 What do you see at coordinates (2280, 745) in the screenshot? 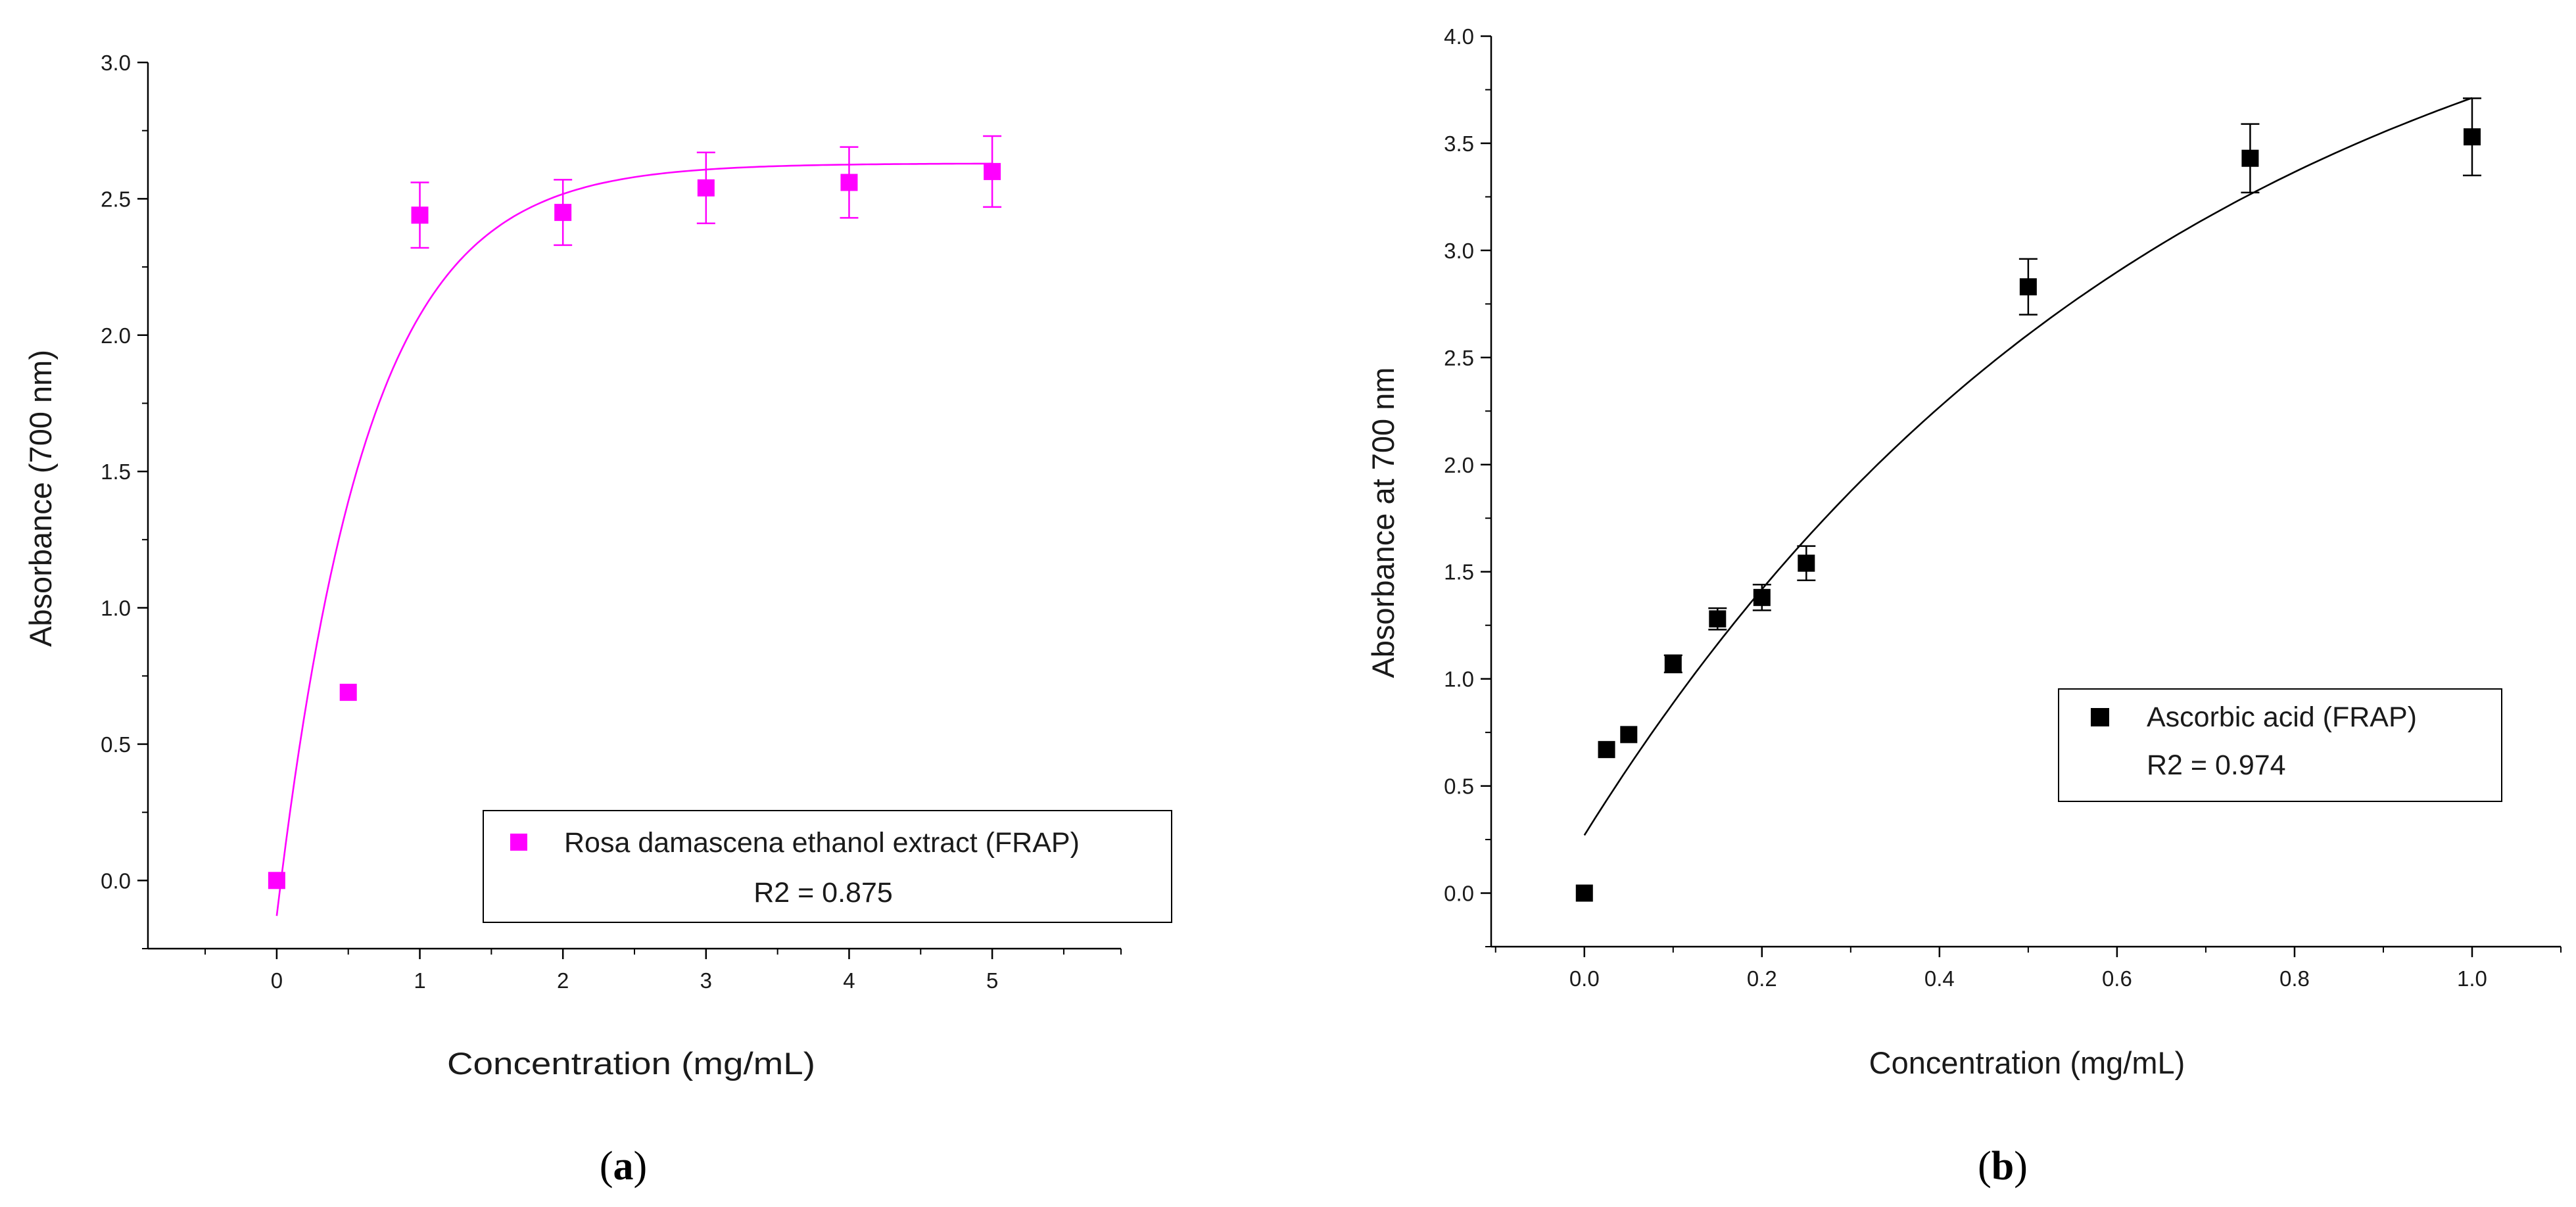
I see `chart-b-legend-box` at bounding box center [2280, 745].